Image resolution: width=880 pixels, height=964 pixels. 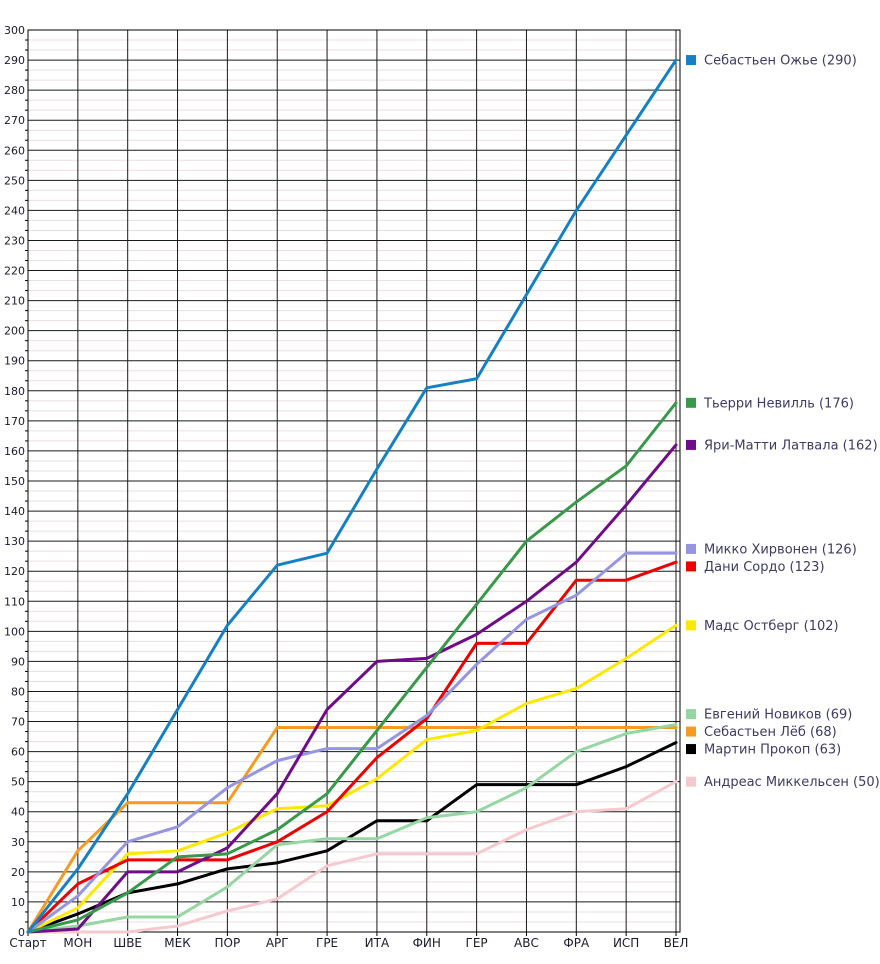 I want to click on x-axis-tick-label: Старт, so click(x=27, y=943).